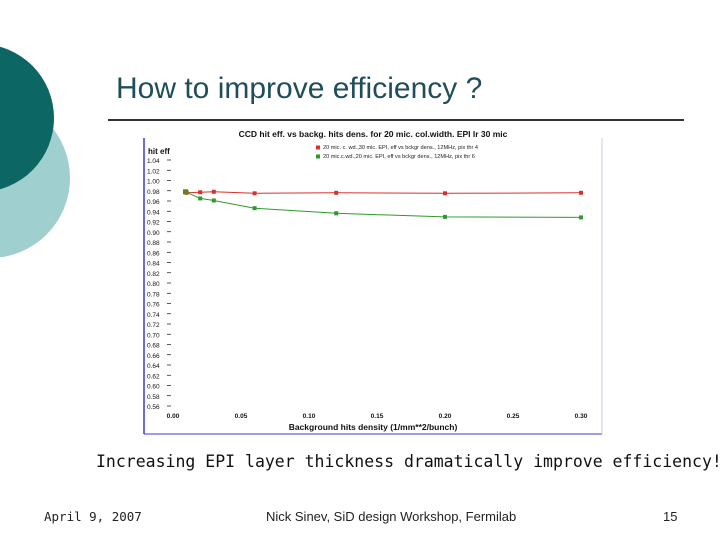 This screenshot has height=540, width=720. Describe the element at coordinates (153, 274) in the screenshot. I see `y-tick-label: 0.82` at that location.